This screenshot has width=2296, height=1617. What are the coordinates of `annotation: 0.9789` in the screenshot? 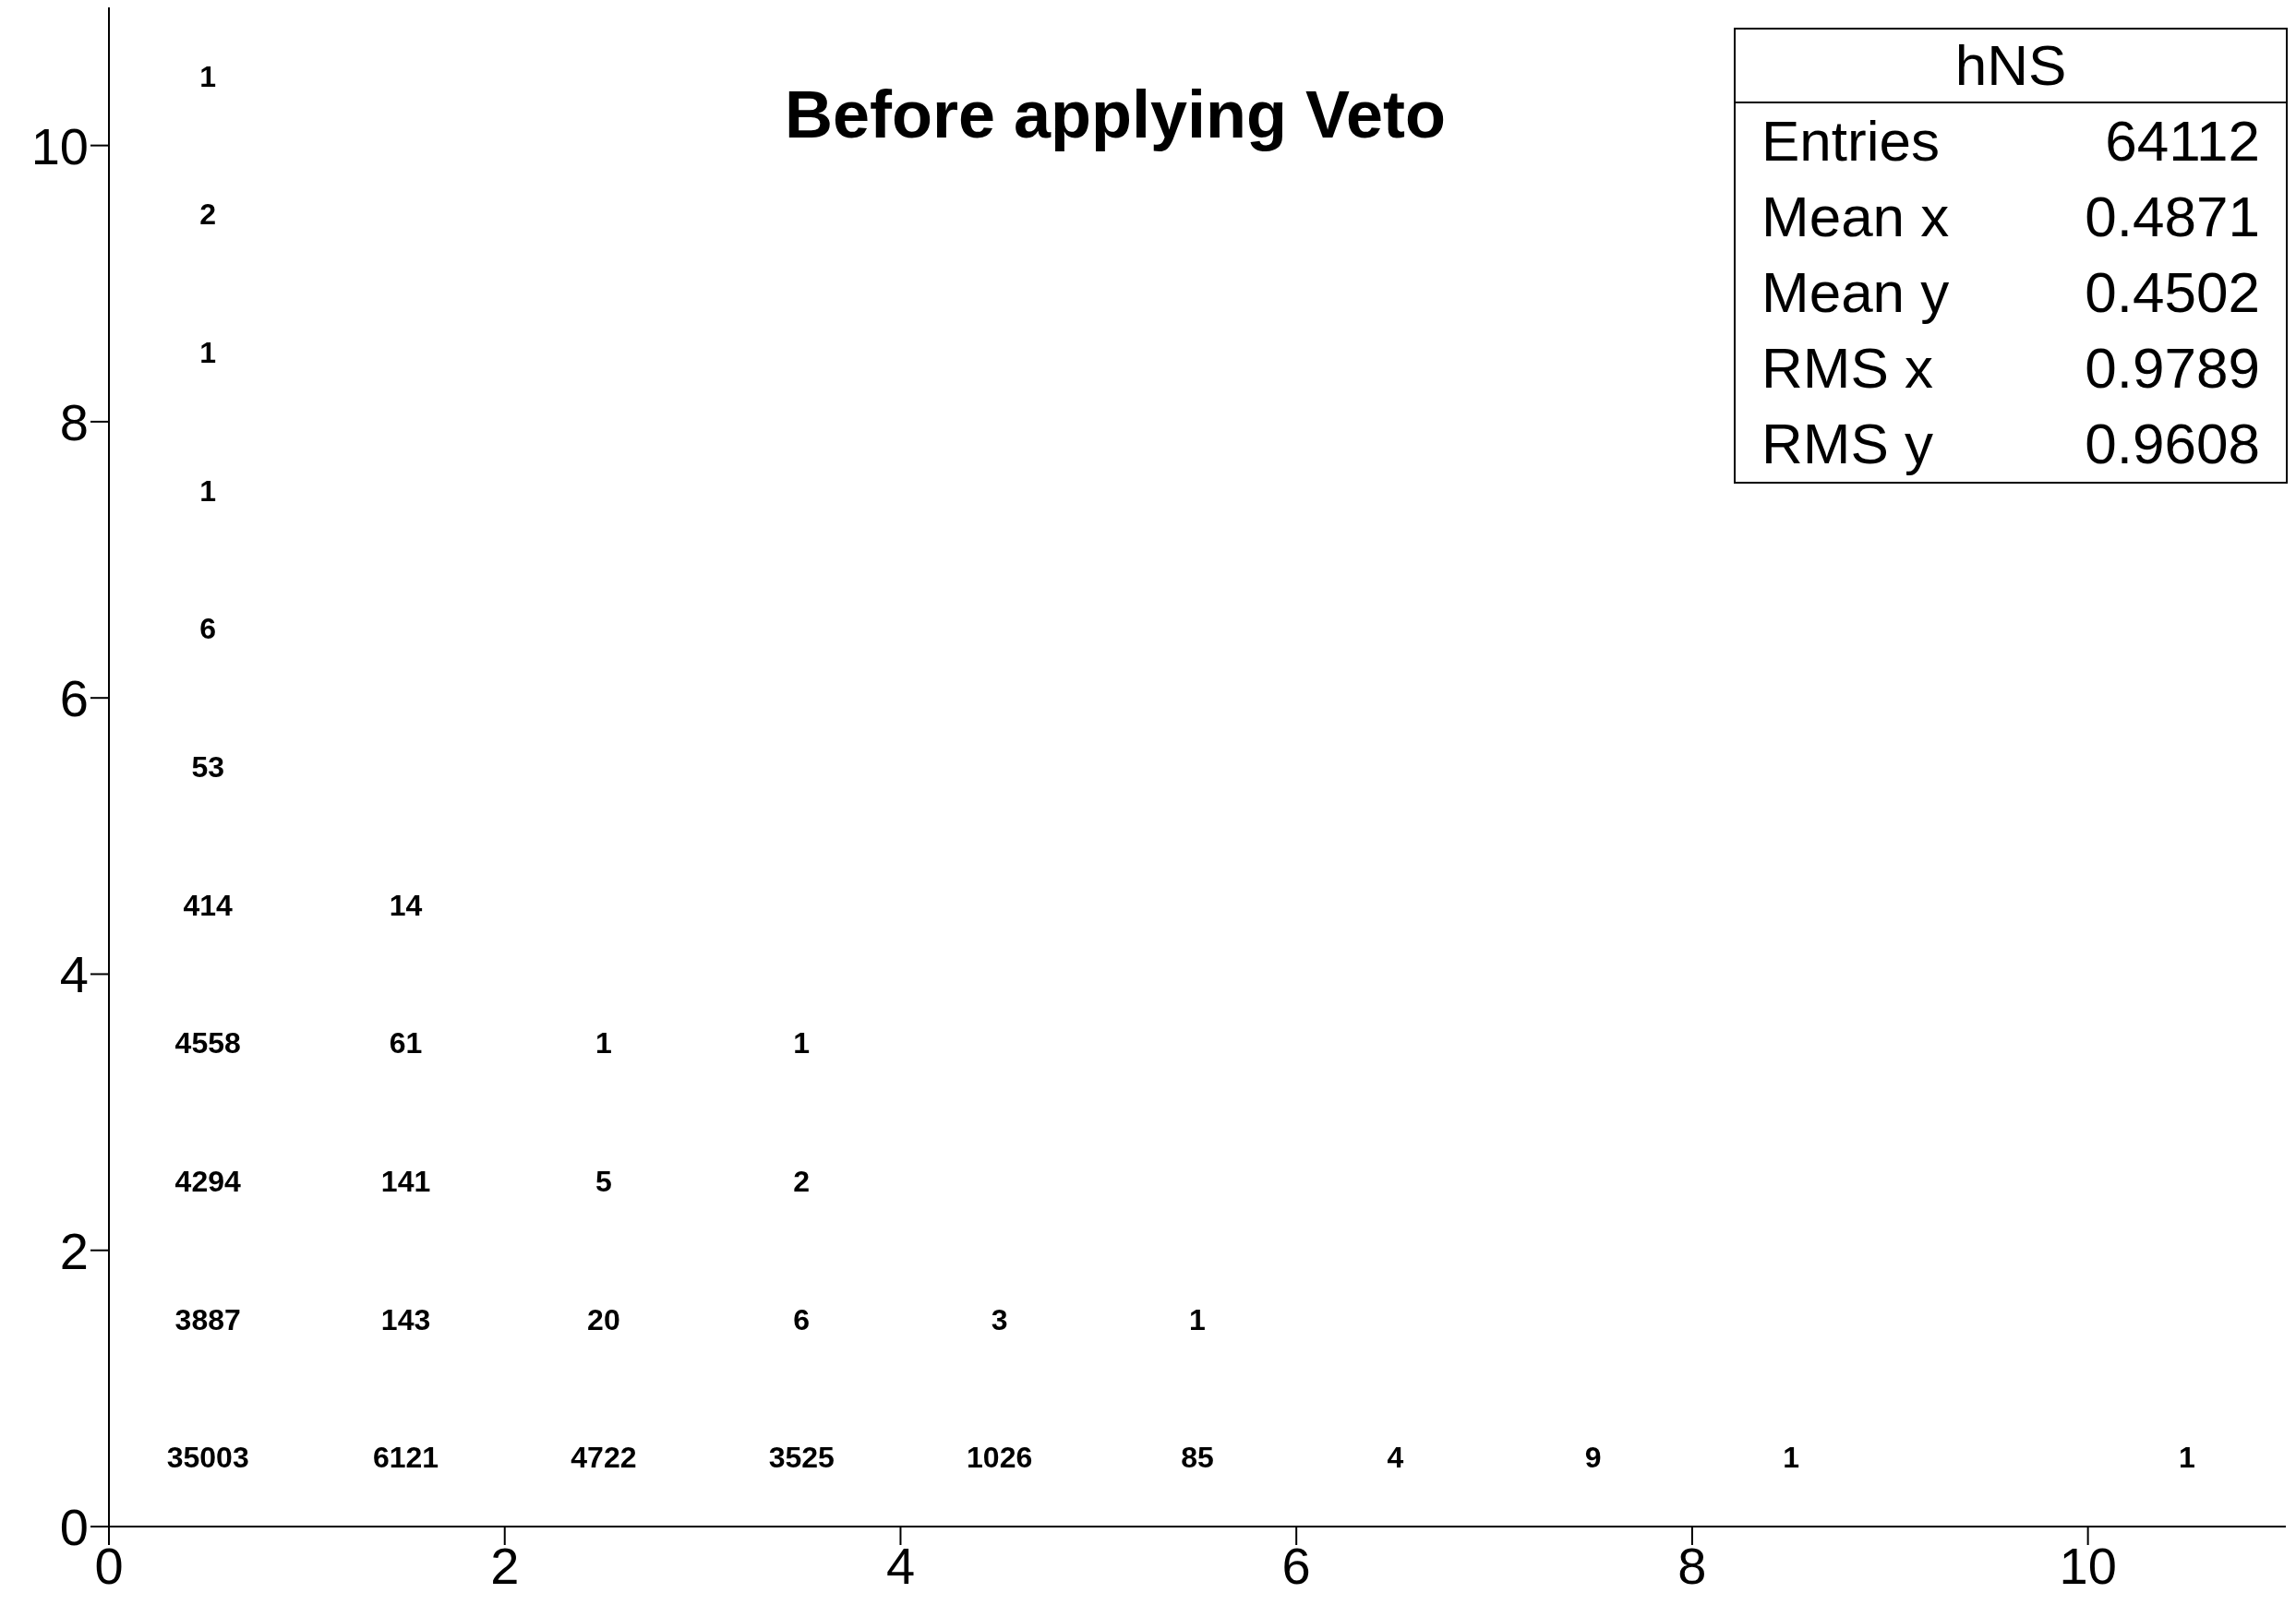 It's located at (2172, 368).